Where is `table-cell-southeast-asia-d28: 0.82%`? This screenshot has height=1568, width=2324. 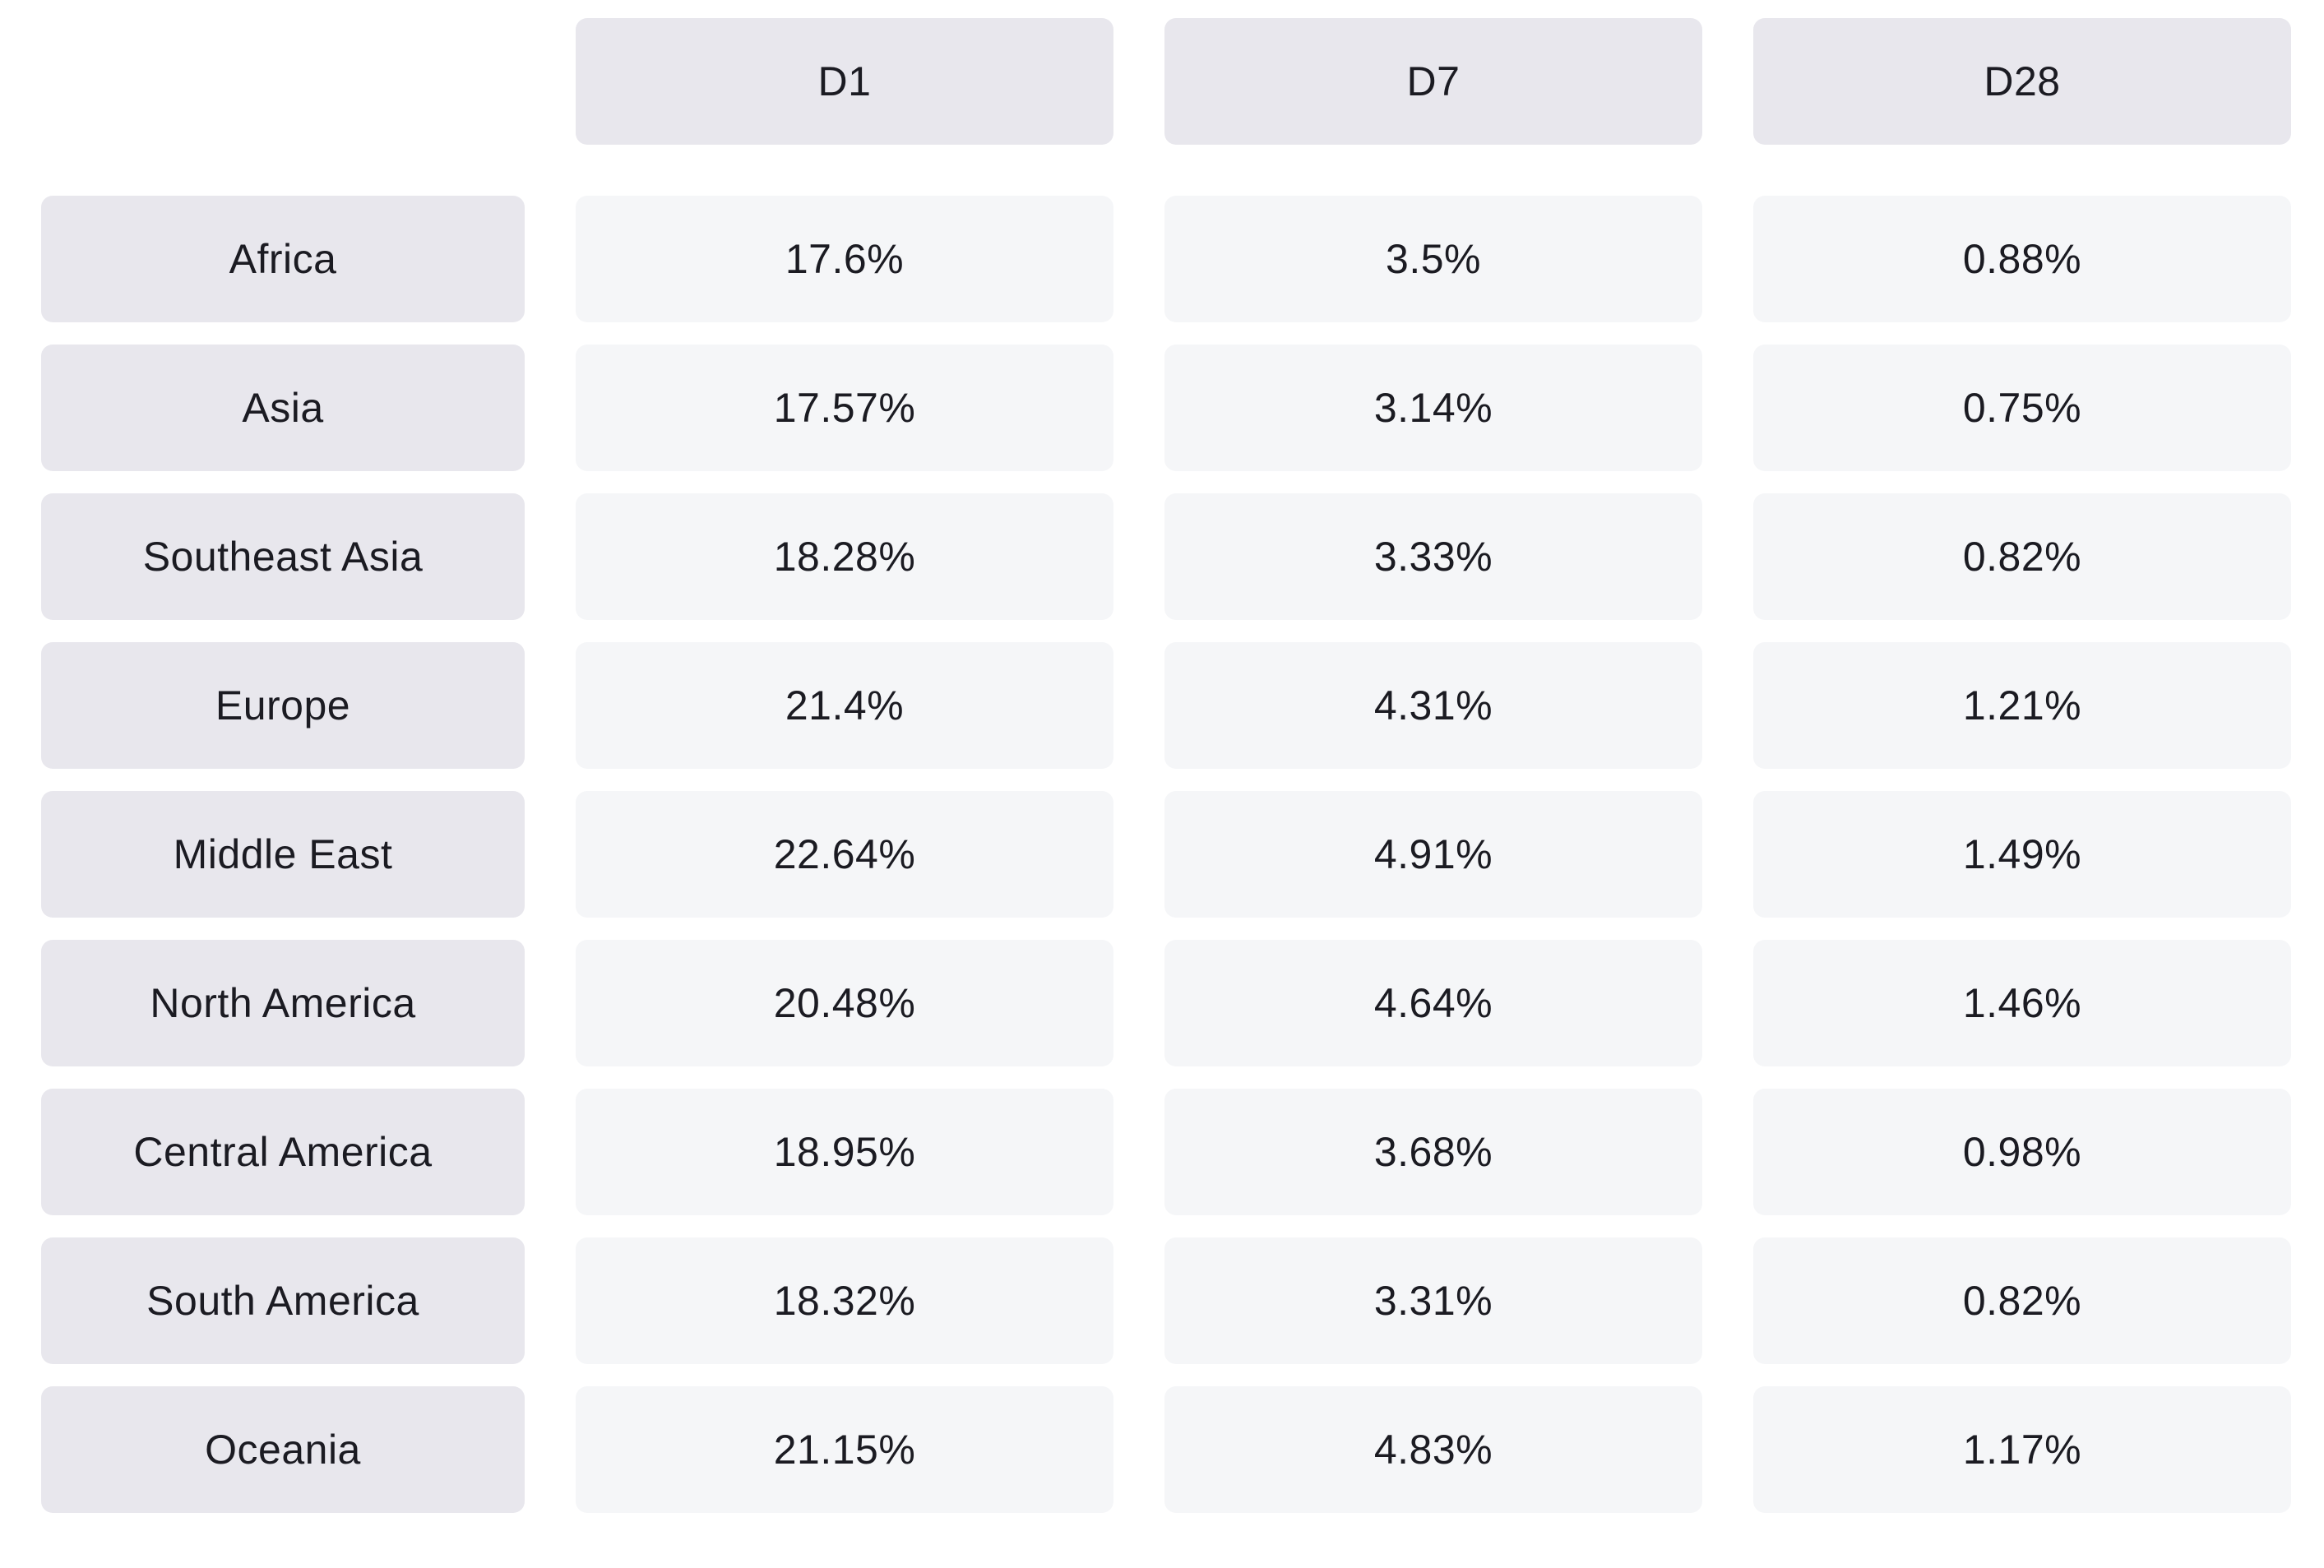 table-cell-southeast-asia-d28: 0.82% is located at coordinates (2022, 556).